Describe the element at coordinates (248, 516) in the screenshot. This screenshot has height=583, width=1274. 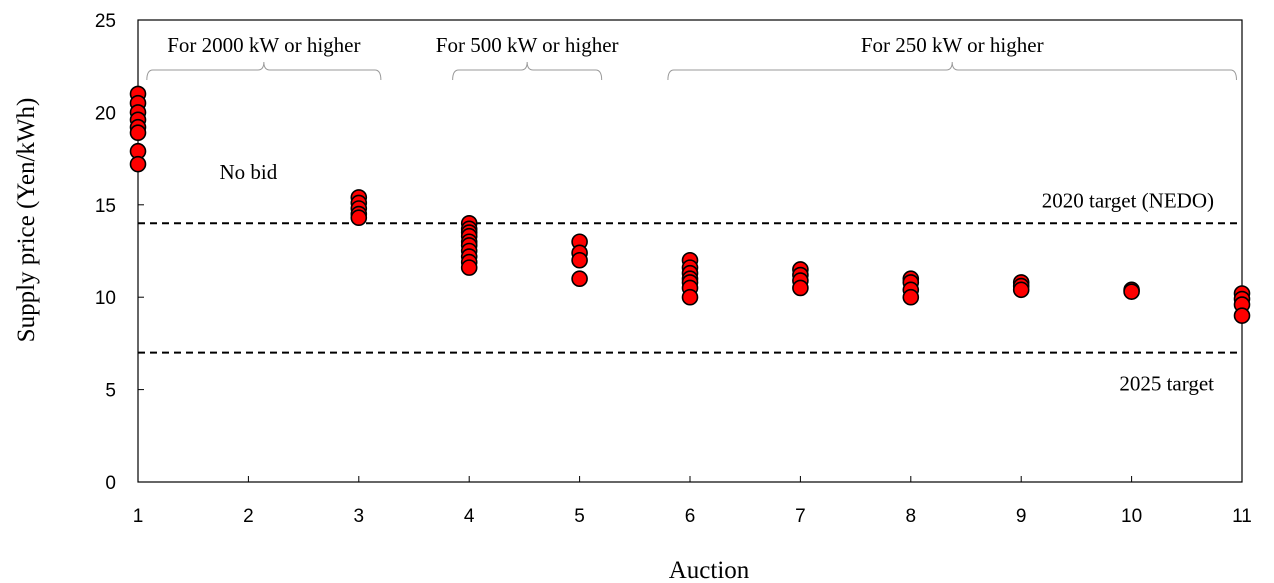
I see `x-tick-label: 2` at that location.